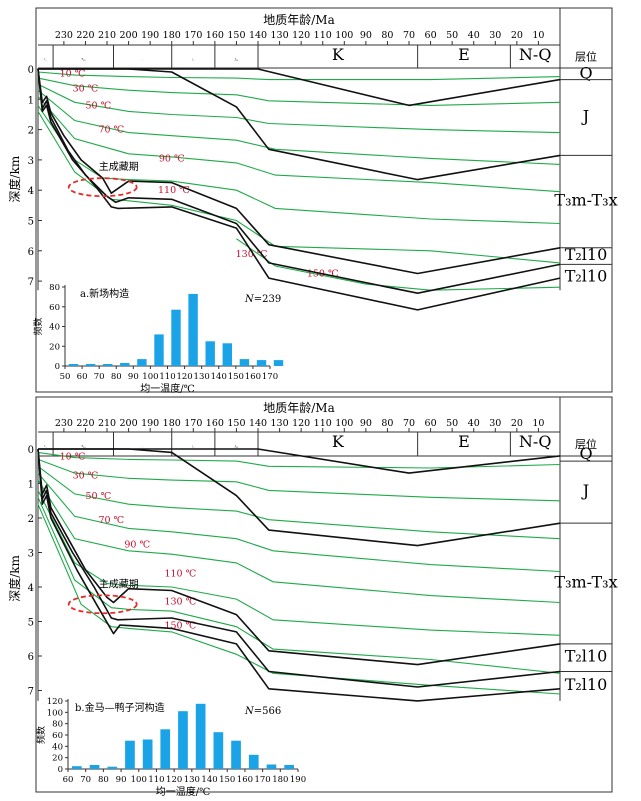  I want to click on hist-x-tick-label: 140, so click(209, 780).